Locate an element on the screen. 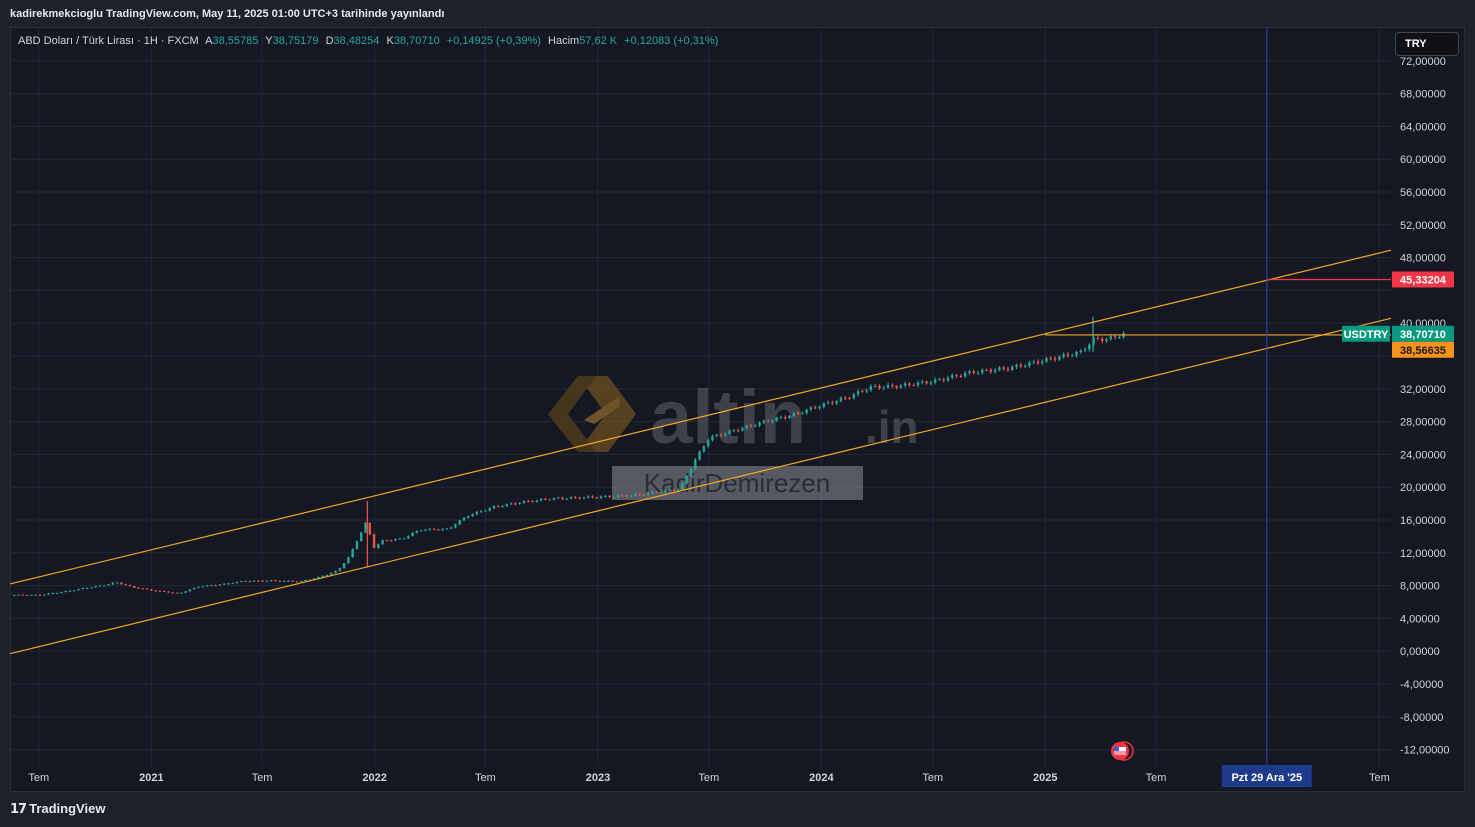 The image size is (1475, 827). price-tick-label: 8,00000 is located at coordinates (1420, 587).